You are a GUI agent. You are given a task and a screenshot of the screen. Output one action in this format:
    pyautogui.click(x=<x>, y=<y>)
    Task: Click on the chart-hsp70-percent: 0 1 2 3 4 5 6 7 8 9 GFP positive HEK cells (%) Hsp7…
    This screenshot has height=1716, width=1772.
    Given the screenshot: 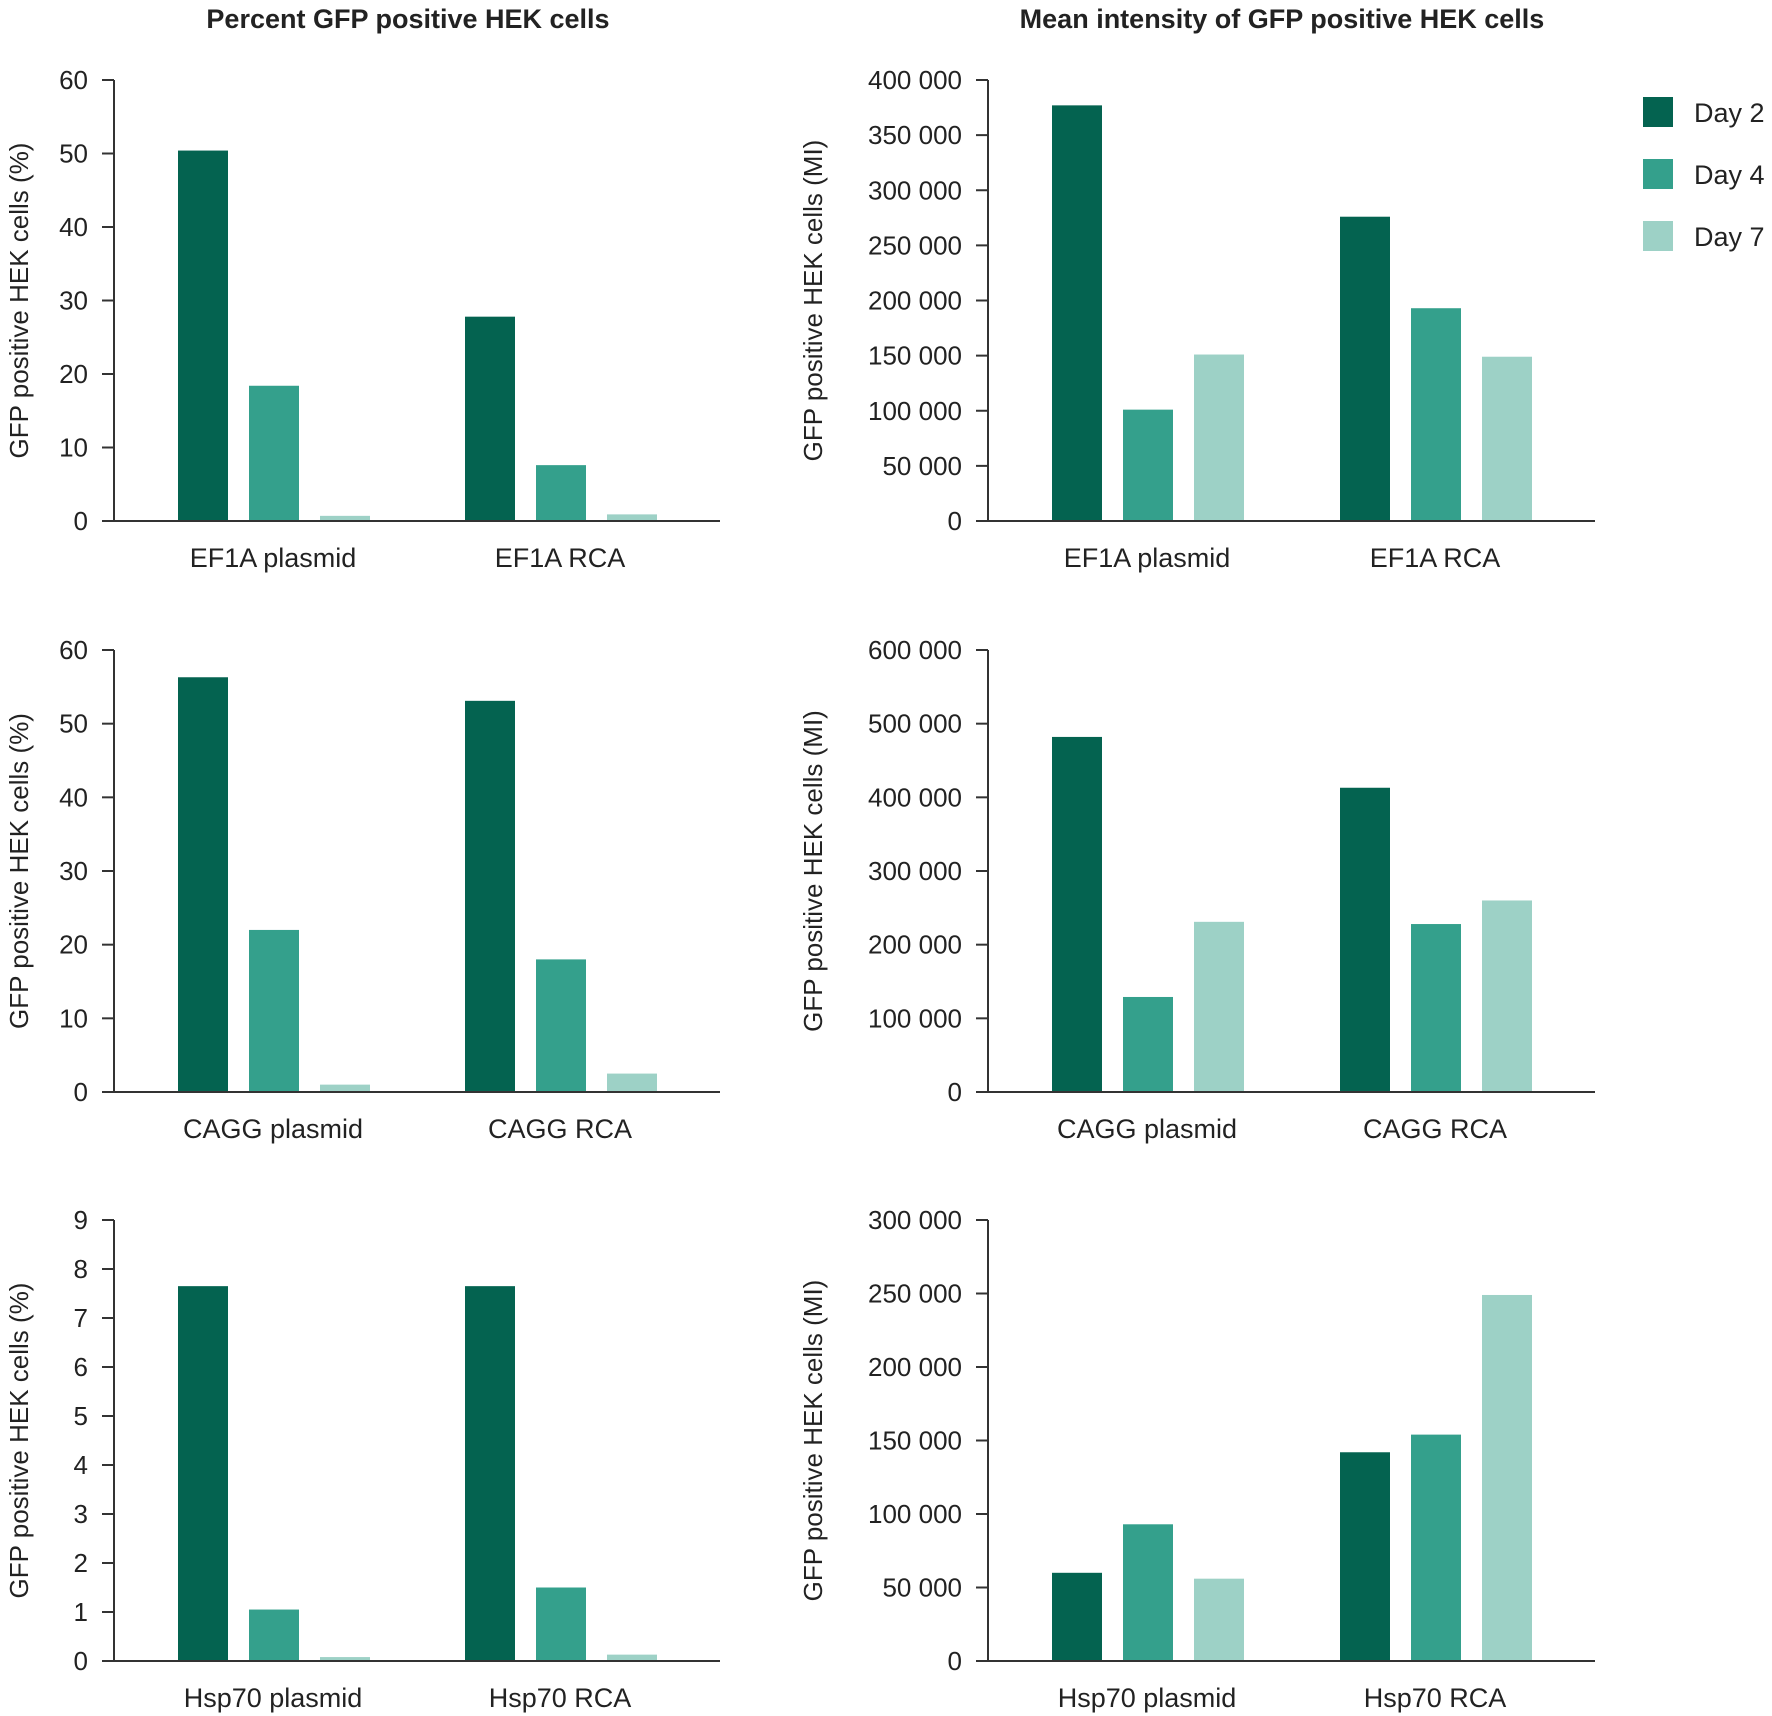 What is the action you would take?
    pyautogui.click(x=362, y=1459)
    